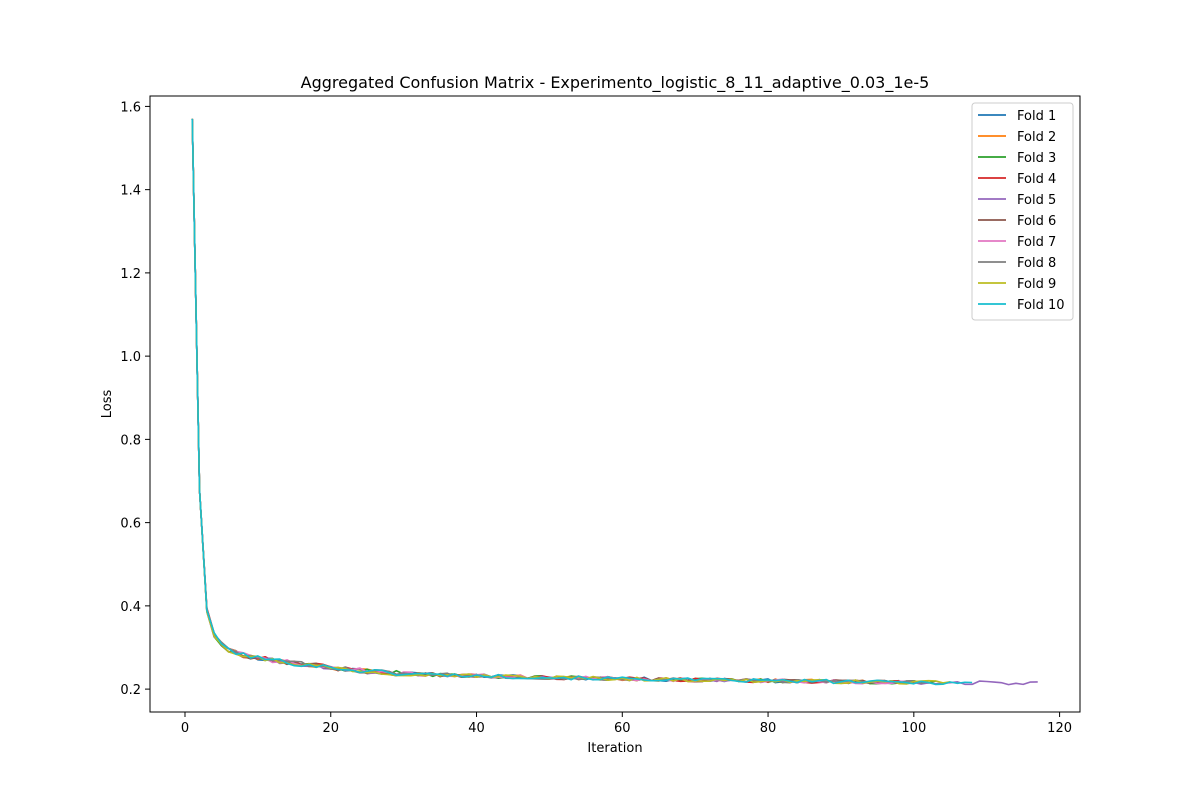 This screenshot has width=1200, height=800. Describe the element at coordinates (913, 728) in the screenshot. I see `x-tick-label: 100` at that location.